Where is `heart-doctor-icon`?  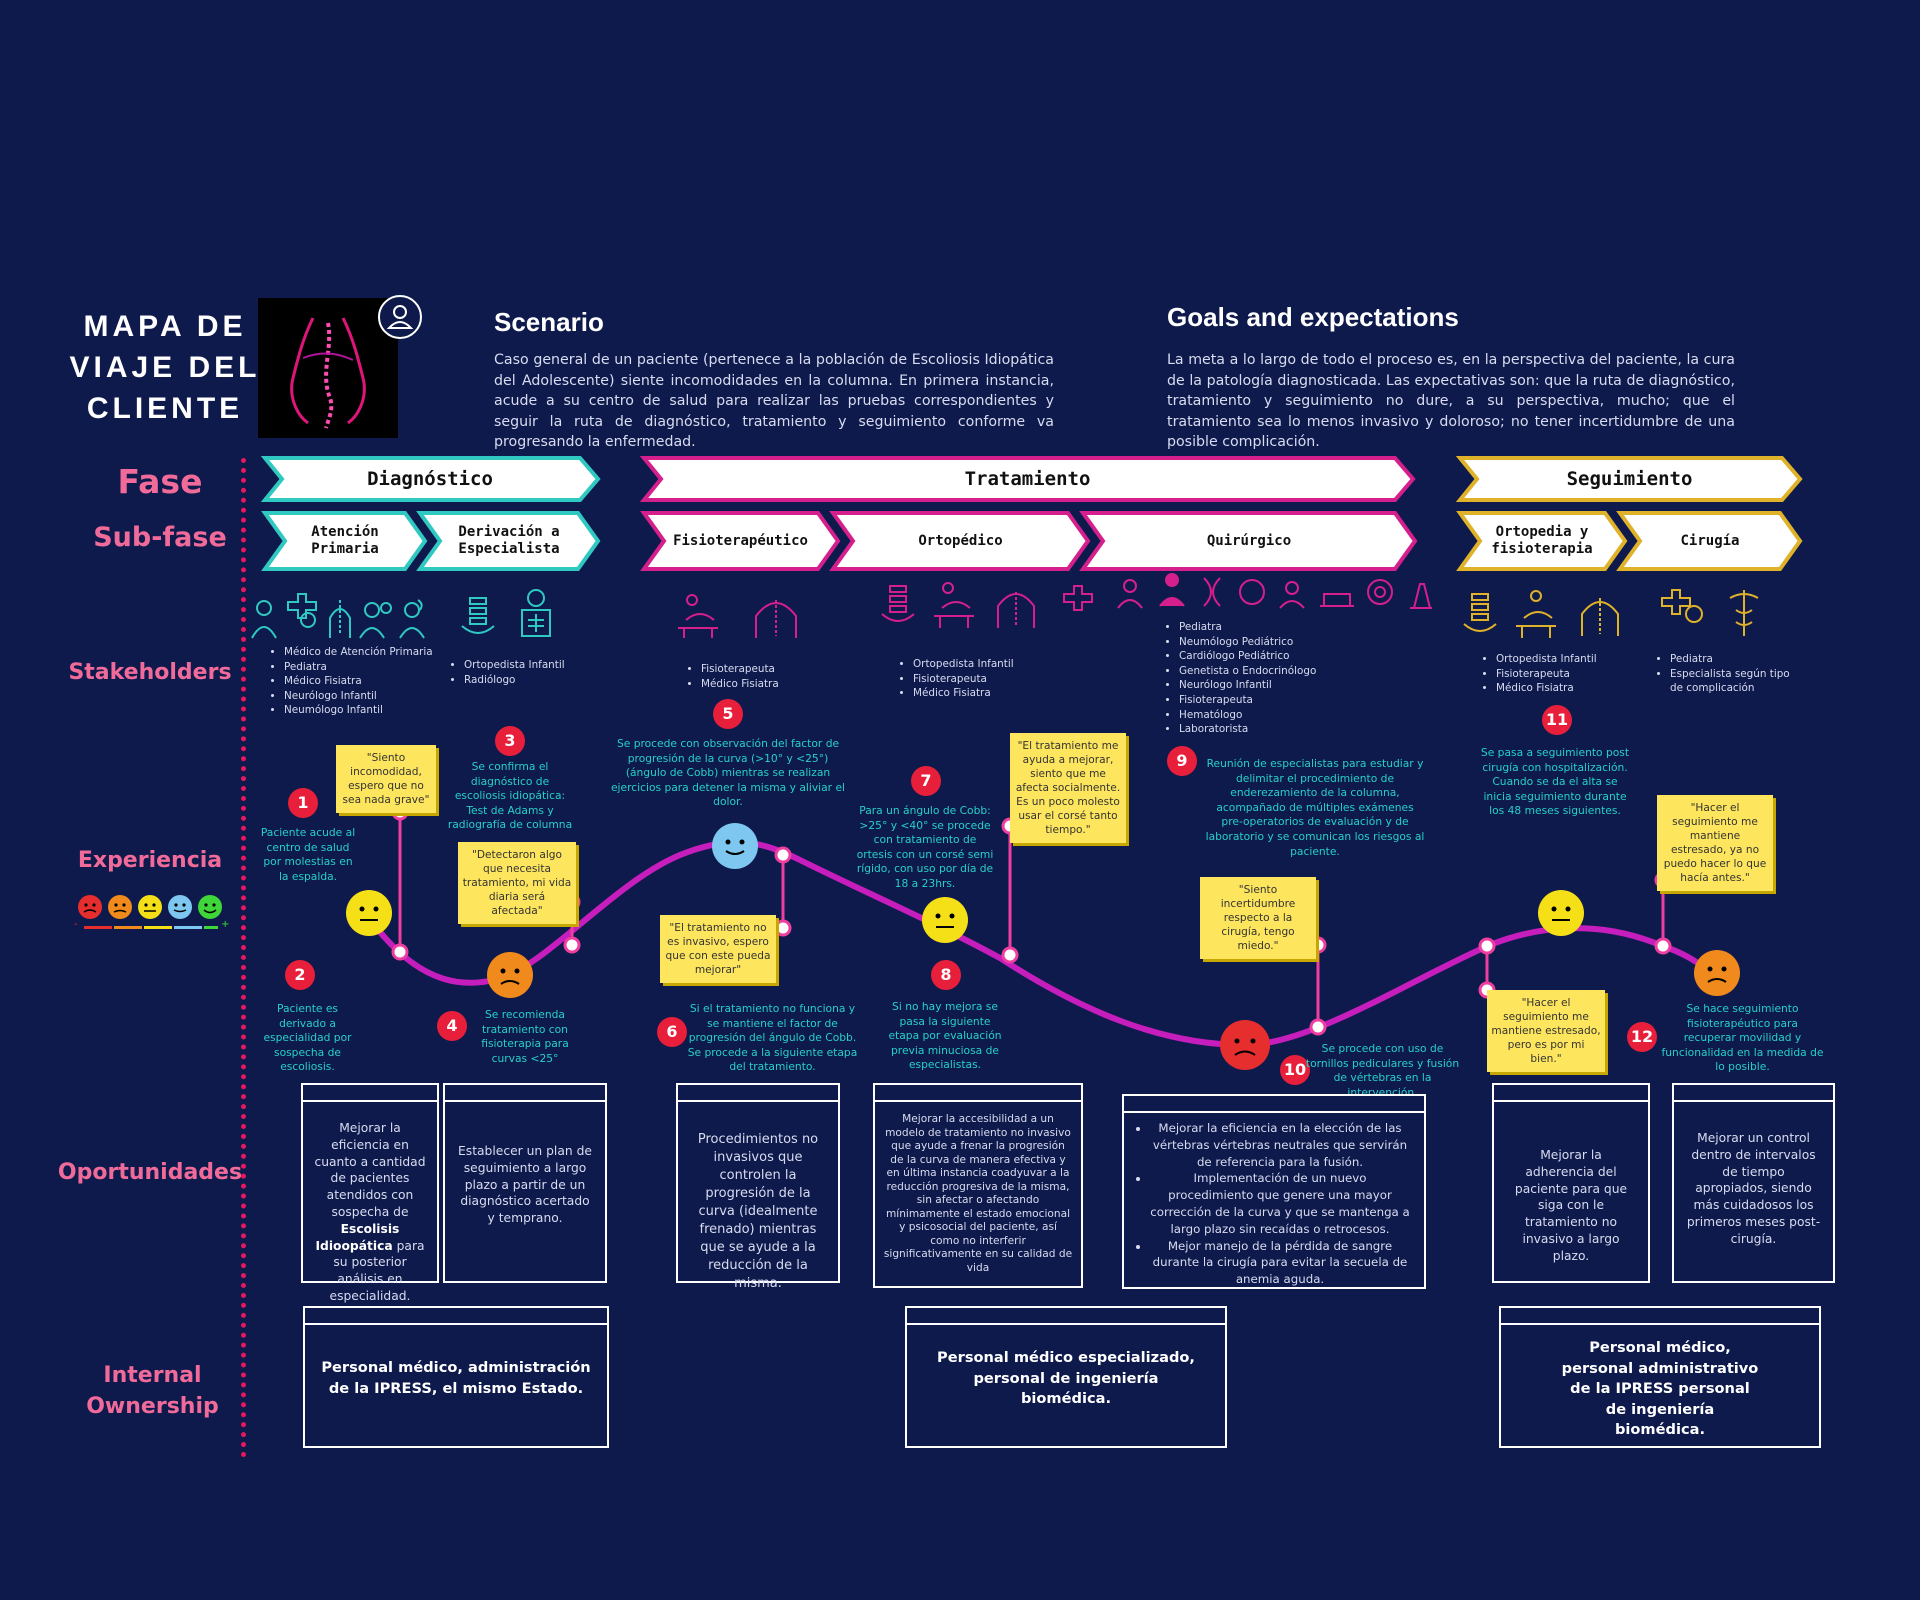 heart-doctor-icon is located at coordinates (1172, 590).